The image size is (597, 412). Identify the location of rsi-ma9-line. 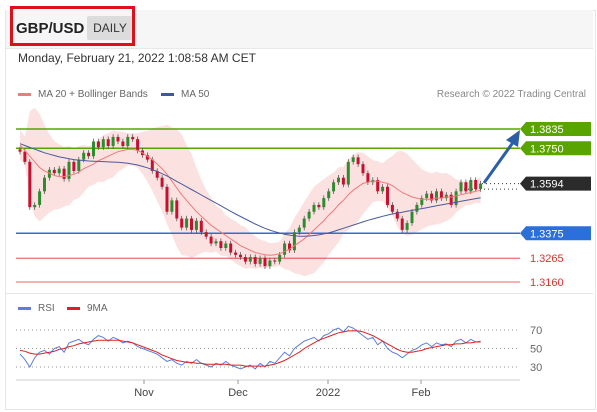
(250, 348).